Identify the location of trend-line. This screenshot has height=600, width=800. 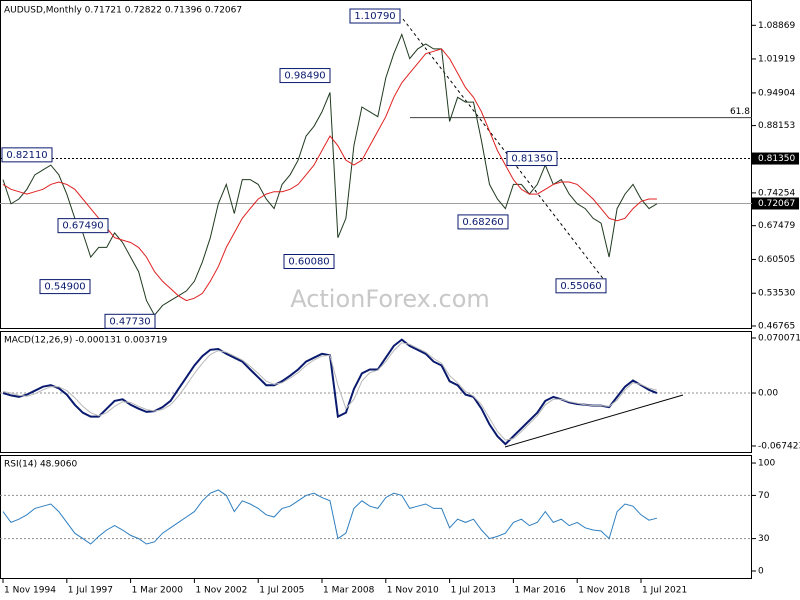
(505, 152).